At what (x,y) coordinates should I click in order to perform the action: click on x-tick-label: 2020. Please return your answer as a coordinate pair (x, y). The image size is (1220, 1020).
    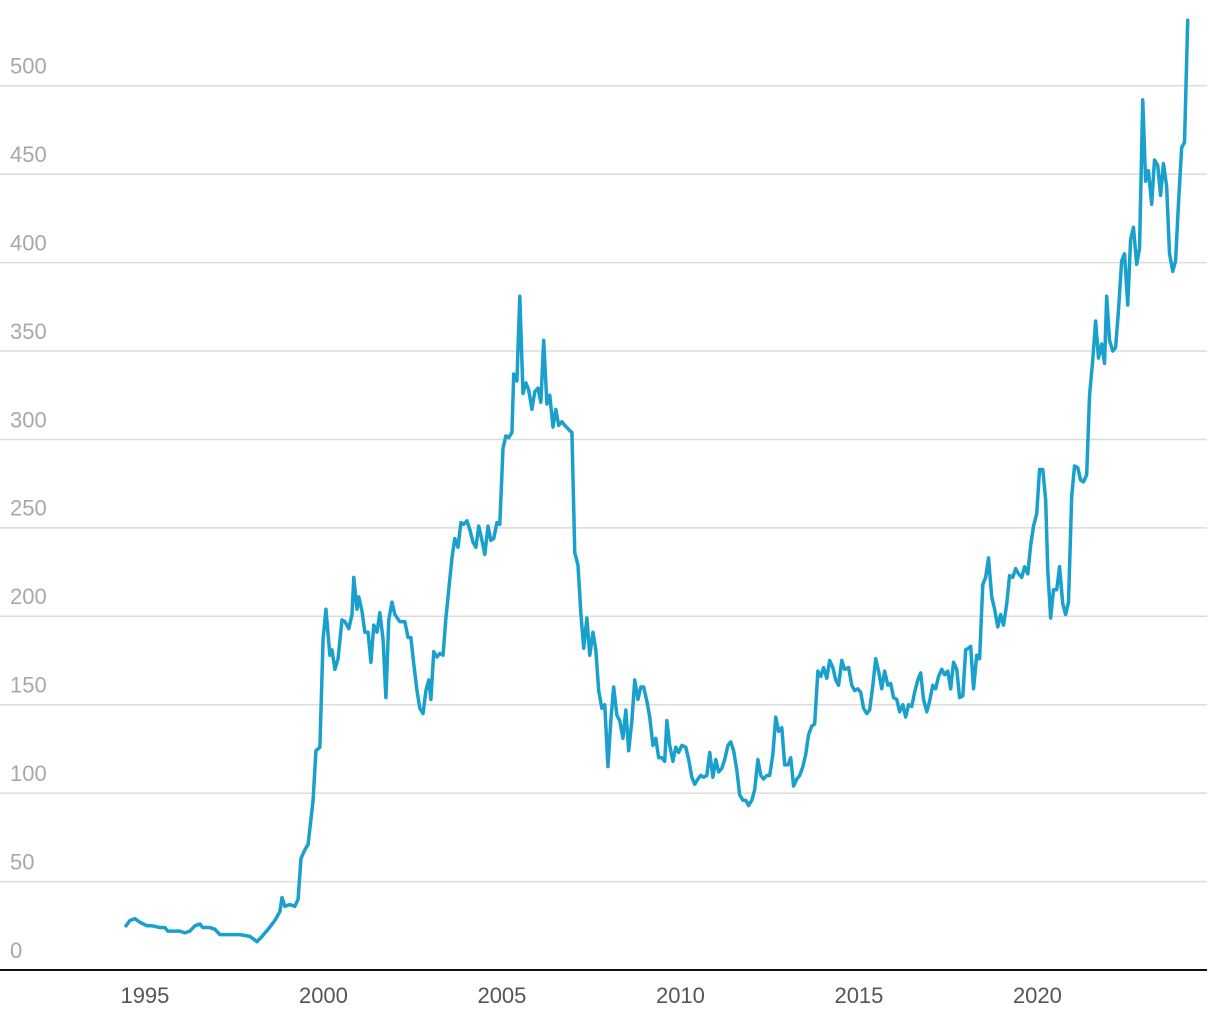
    Looking at the image, I should click on (1037, 995).